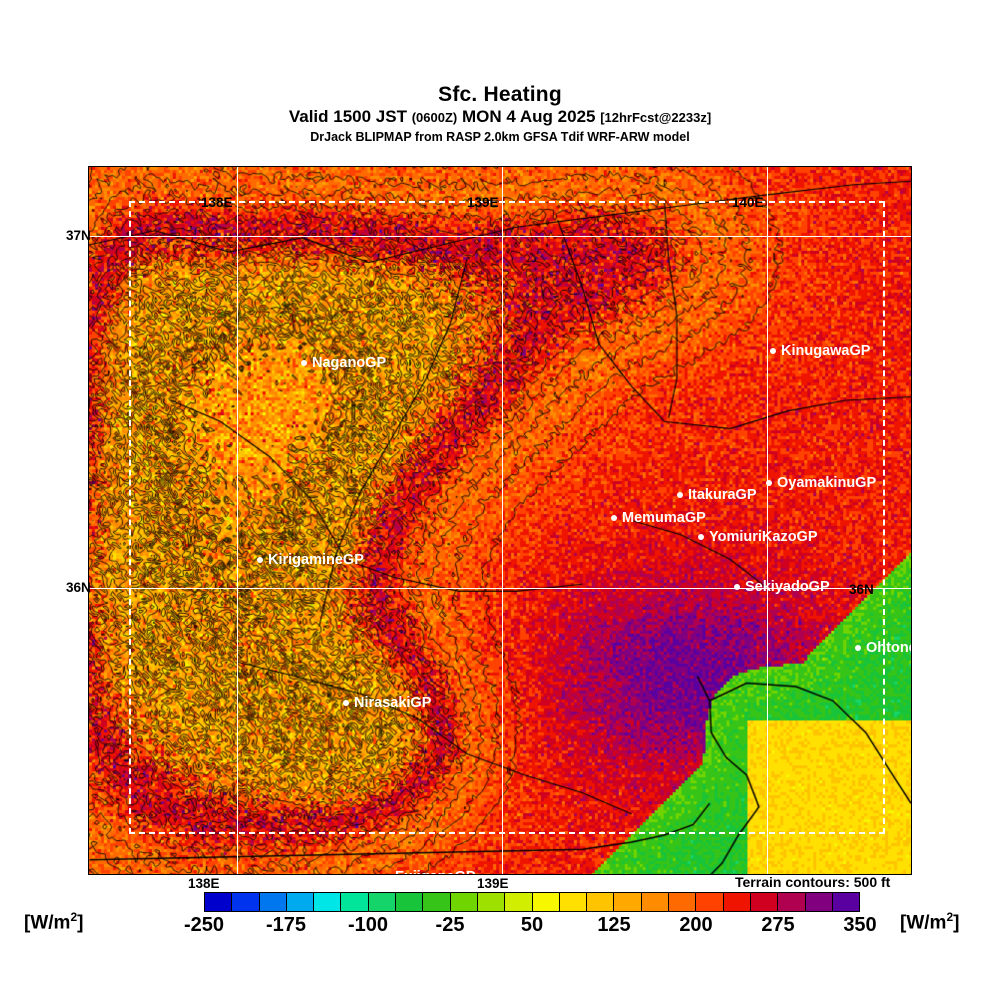 The image size is (1000, 1000). Describe the element at coordinates (778, 925) in the screenshot. I see `colorbar-tick-275: 275` at that location.